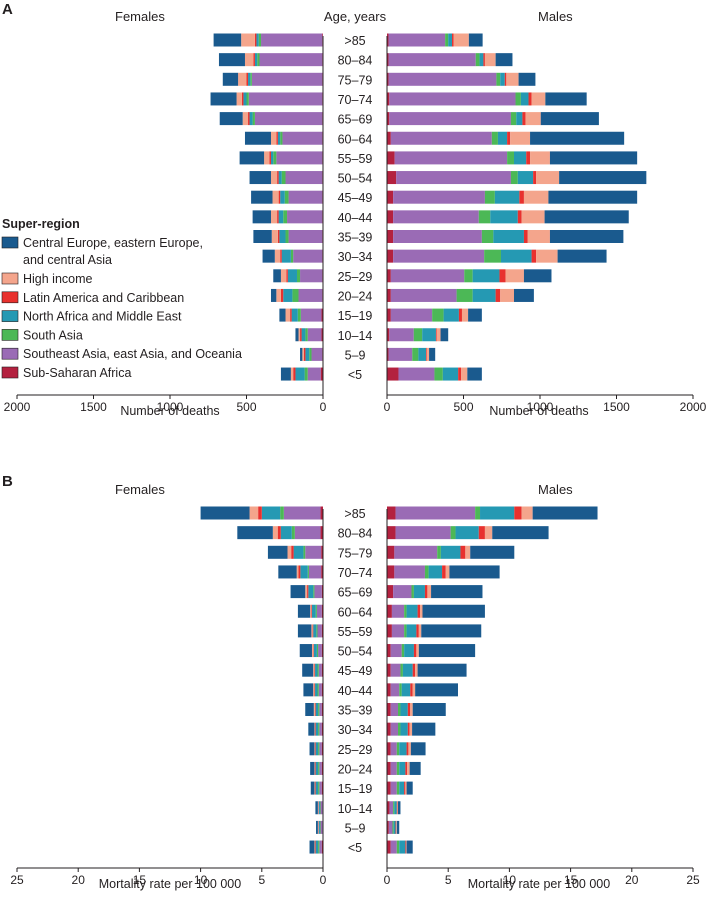  I want to click on legend-label-mena: North Africa and Middle East, so click(102, 317).